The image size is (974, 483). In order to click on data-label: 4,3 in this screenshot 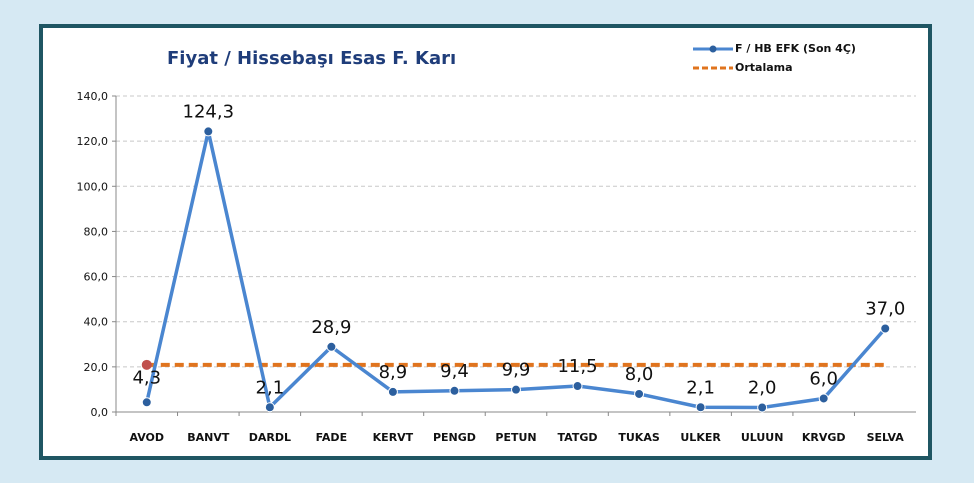, I will do `click(146, 377)`.